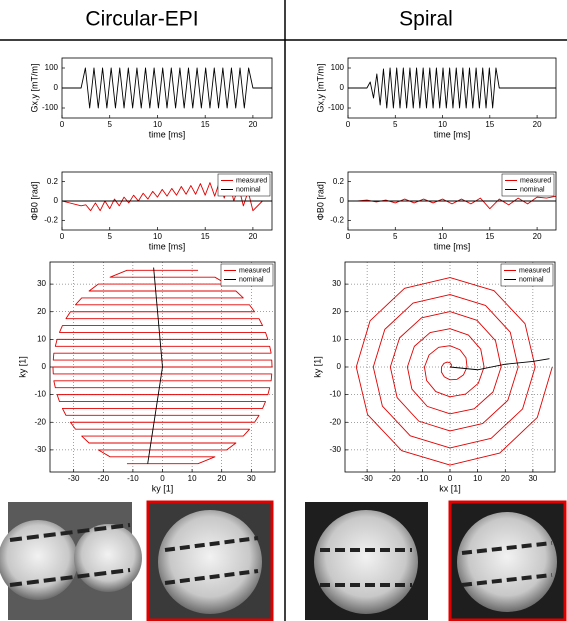  I want to click on x-axis-label: ky [1], so click(163, 488).